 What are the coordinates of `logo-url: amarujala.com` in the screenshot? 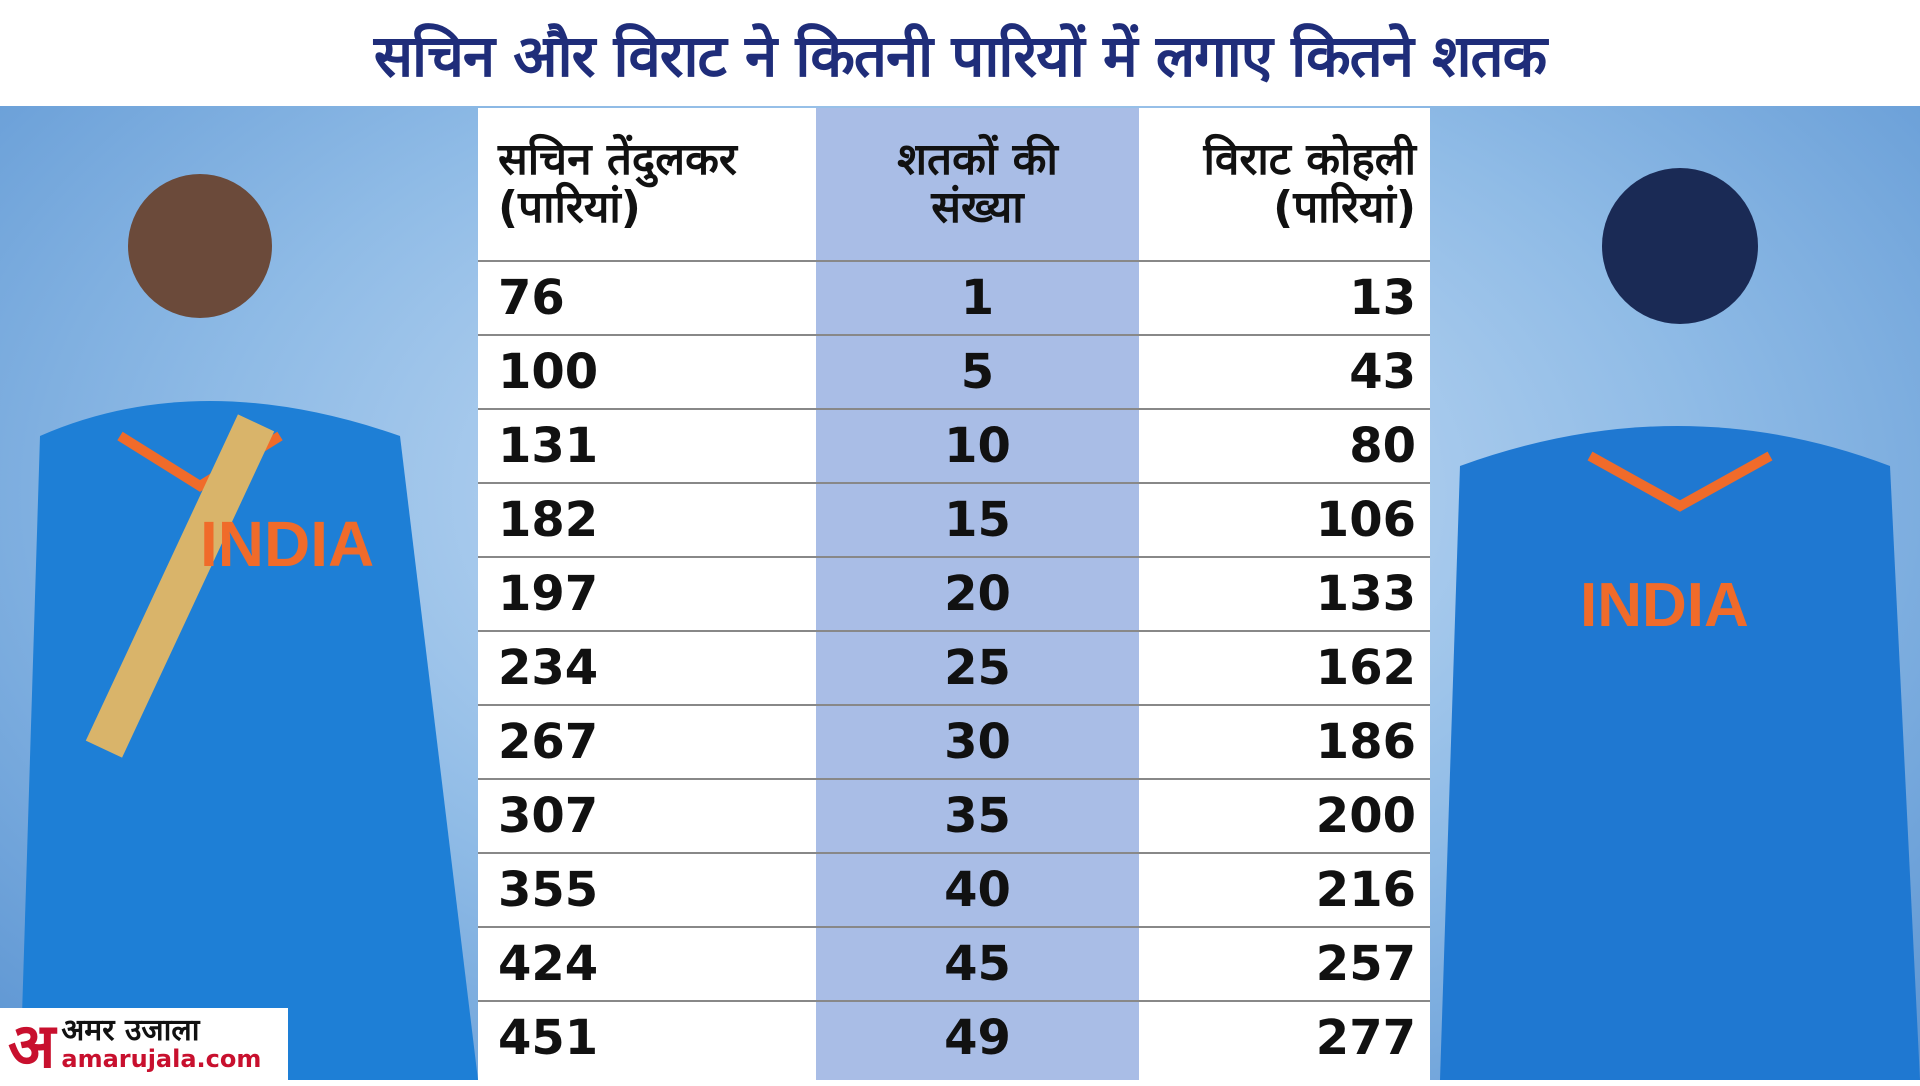 It's located at (161, 1058).